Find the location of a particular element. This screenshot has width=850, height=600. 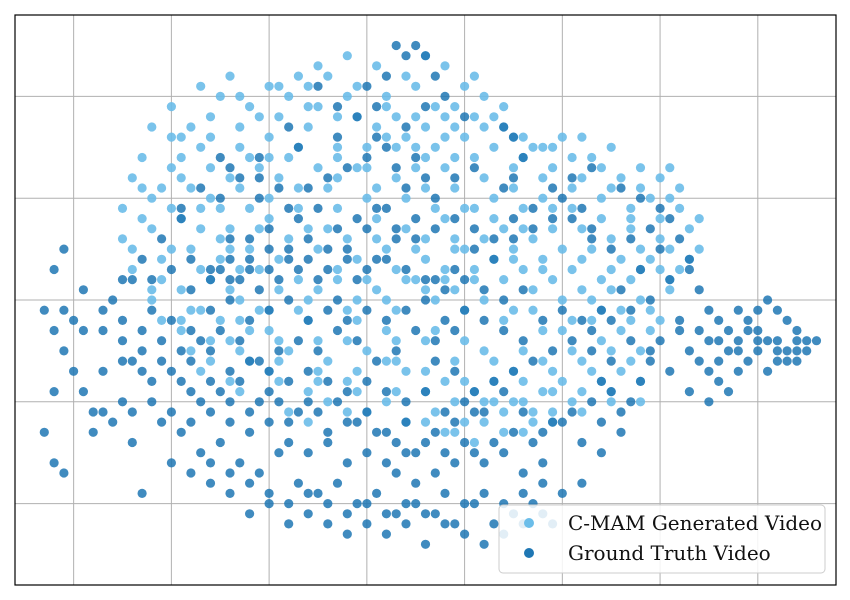

legend-label-ground-truth: Ground Truth Video is located at coordinates (669, 553).